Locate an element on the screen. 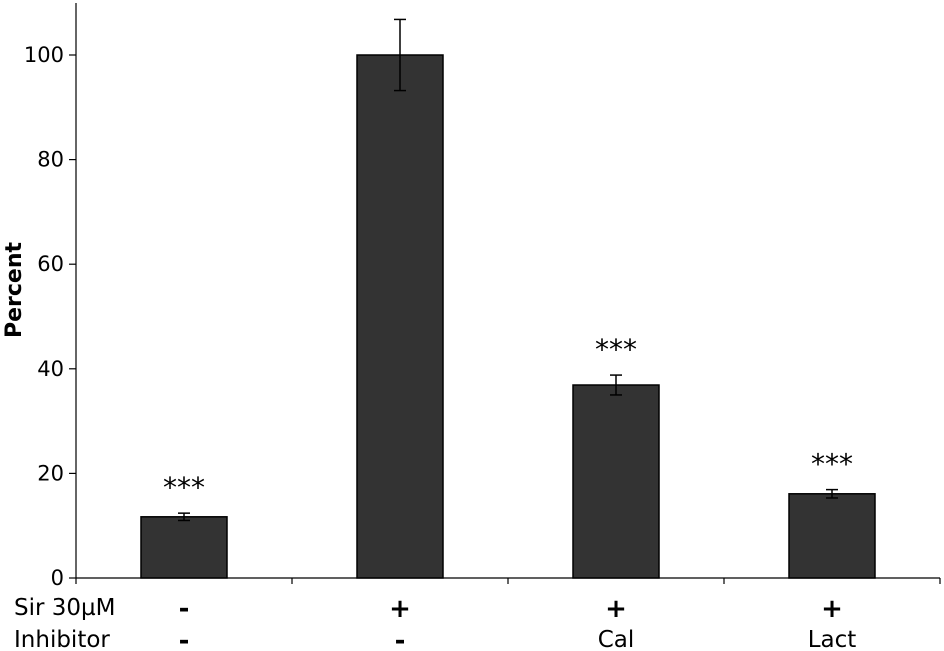  inhibitor-value-2: - is located at coordinates (400, 638).